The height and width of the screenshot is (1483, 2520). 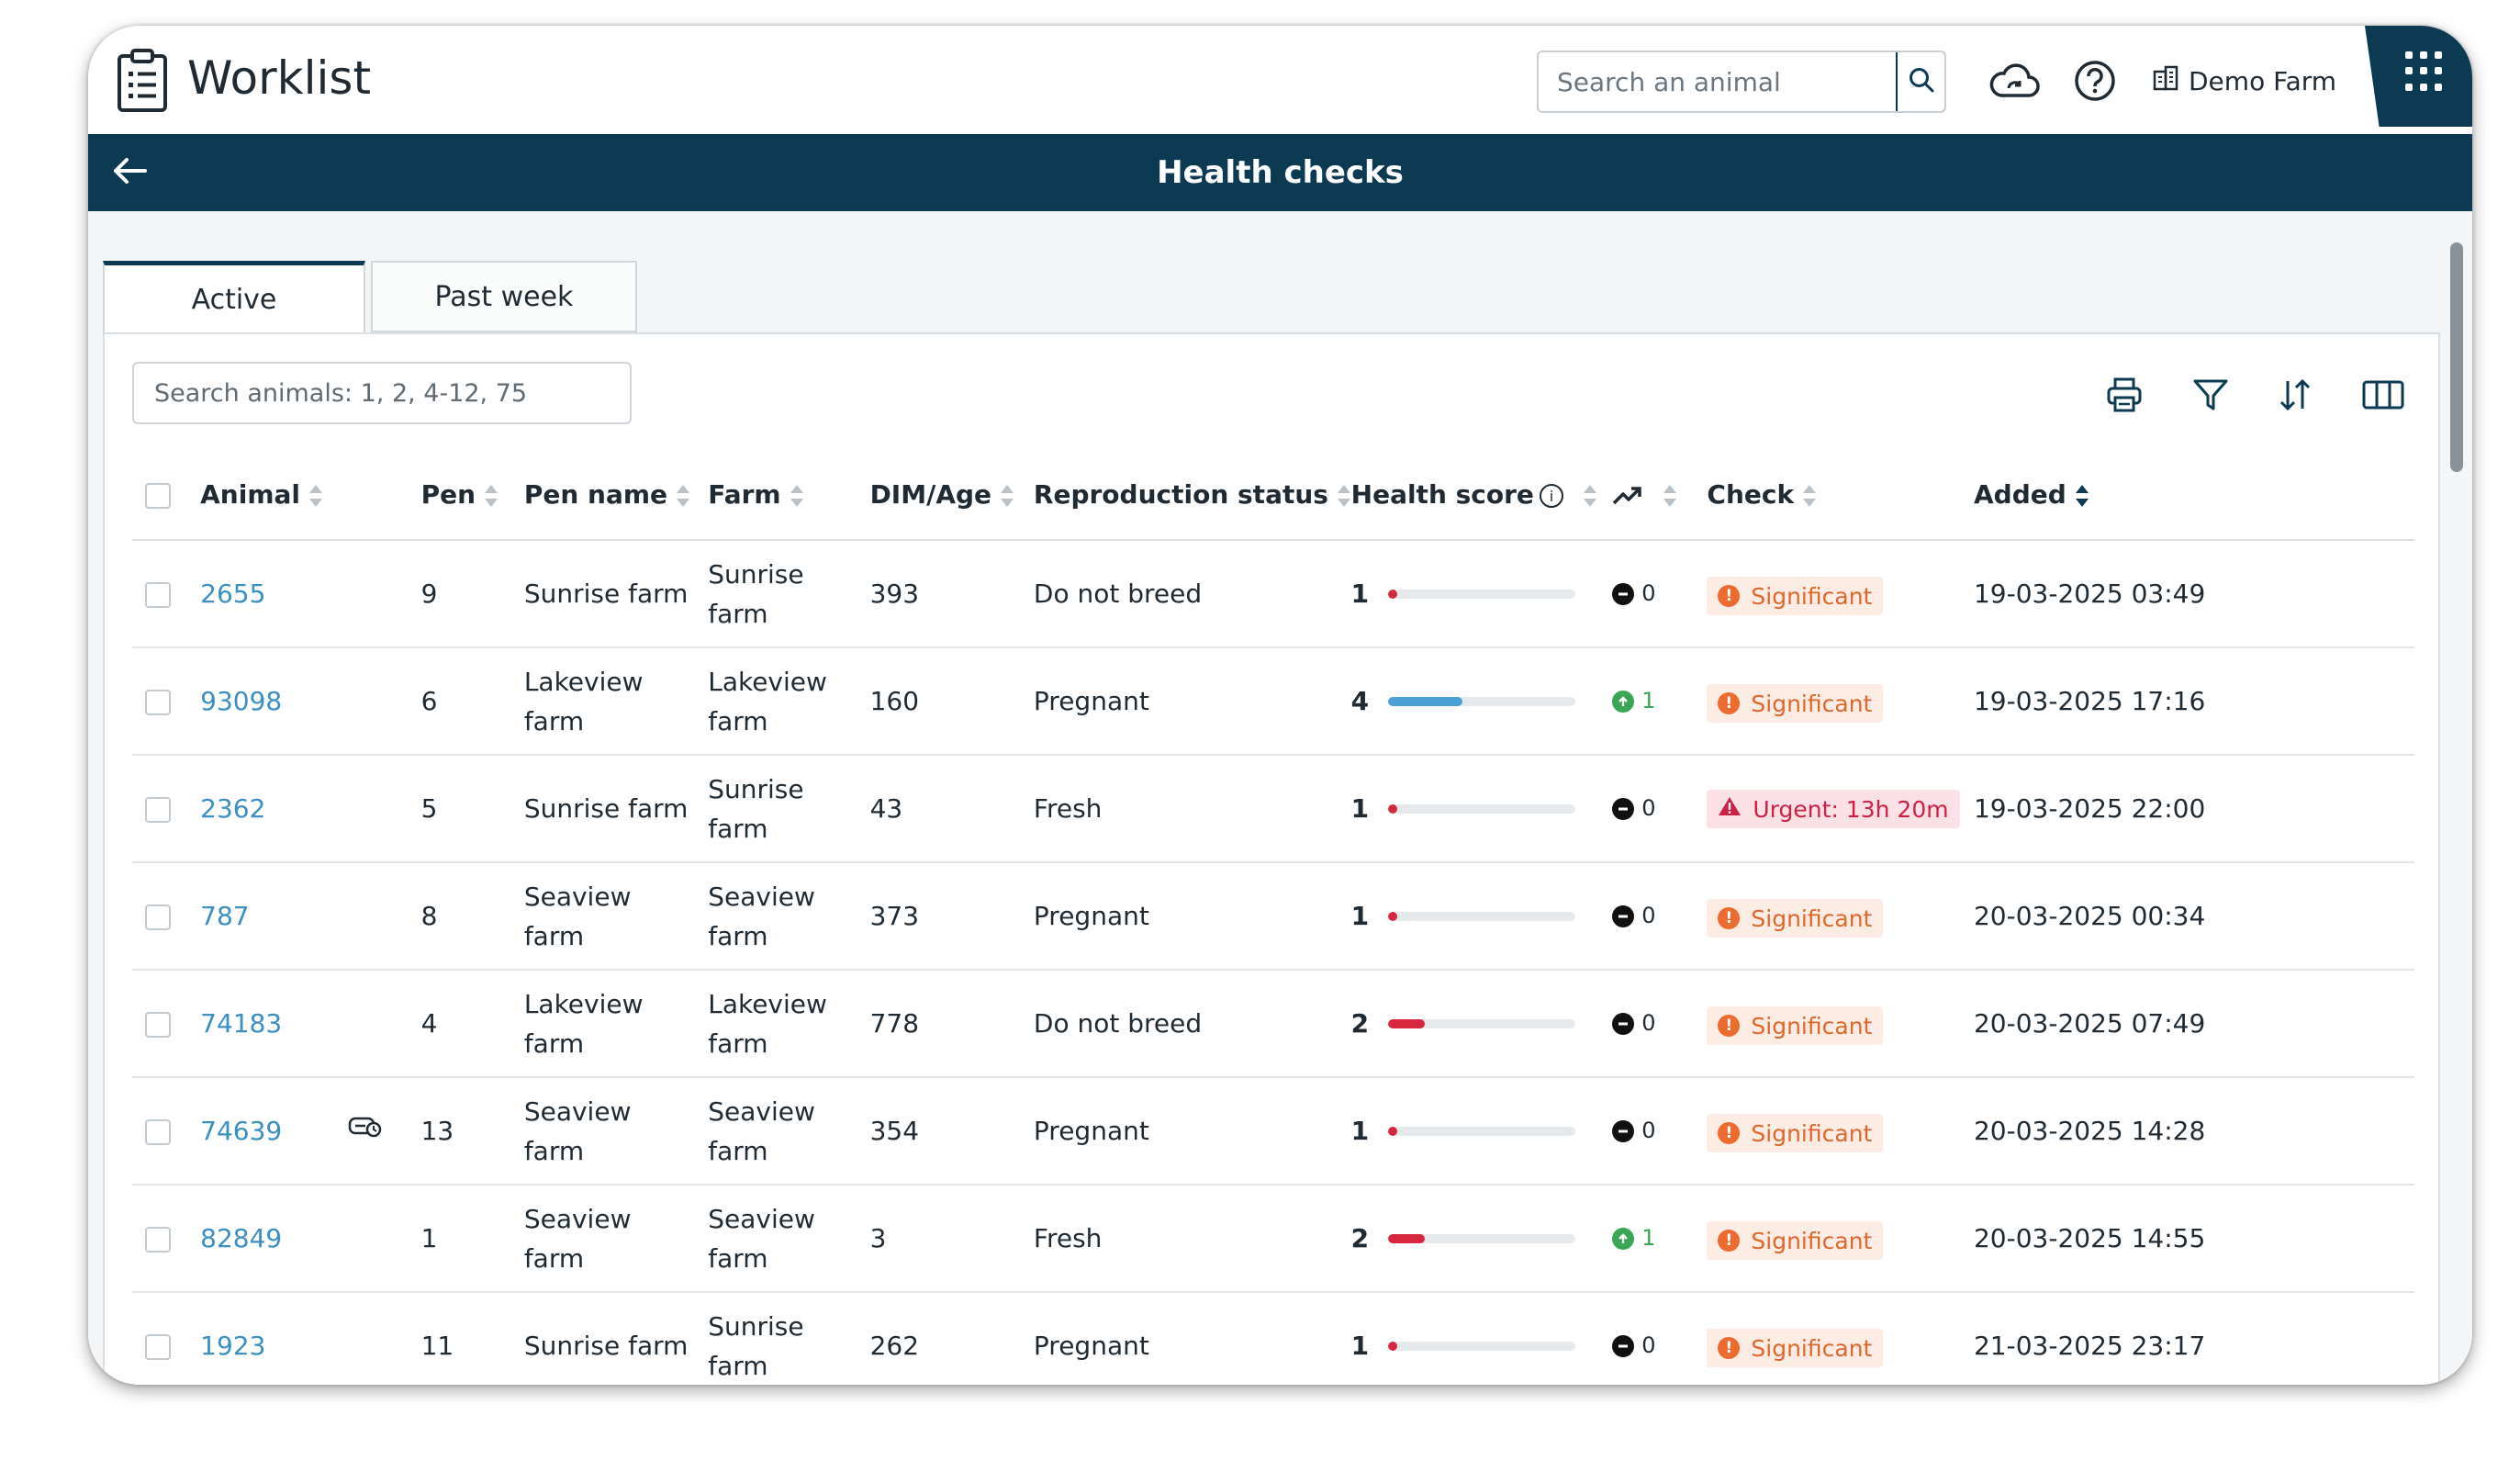 I want to click on added-date-cell: 21-03-2025 23:17, so click(x=2193, y=1339).